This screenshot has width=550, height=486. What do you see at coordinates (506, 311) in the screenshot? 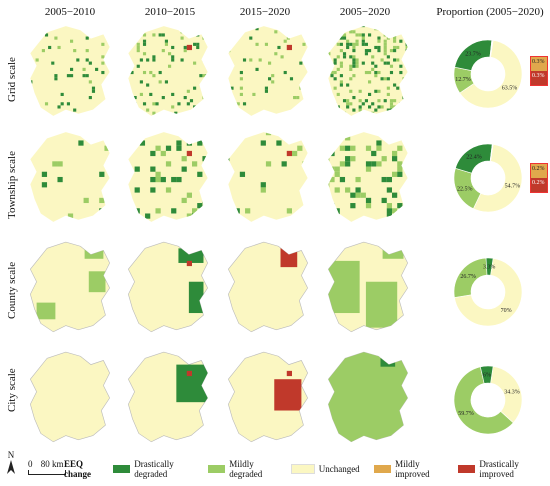
I see `donut-slice-label: 70%` at bounding box center [506, 311].